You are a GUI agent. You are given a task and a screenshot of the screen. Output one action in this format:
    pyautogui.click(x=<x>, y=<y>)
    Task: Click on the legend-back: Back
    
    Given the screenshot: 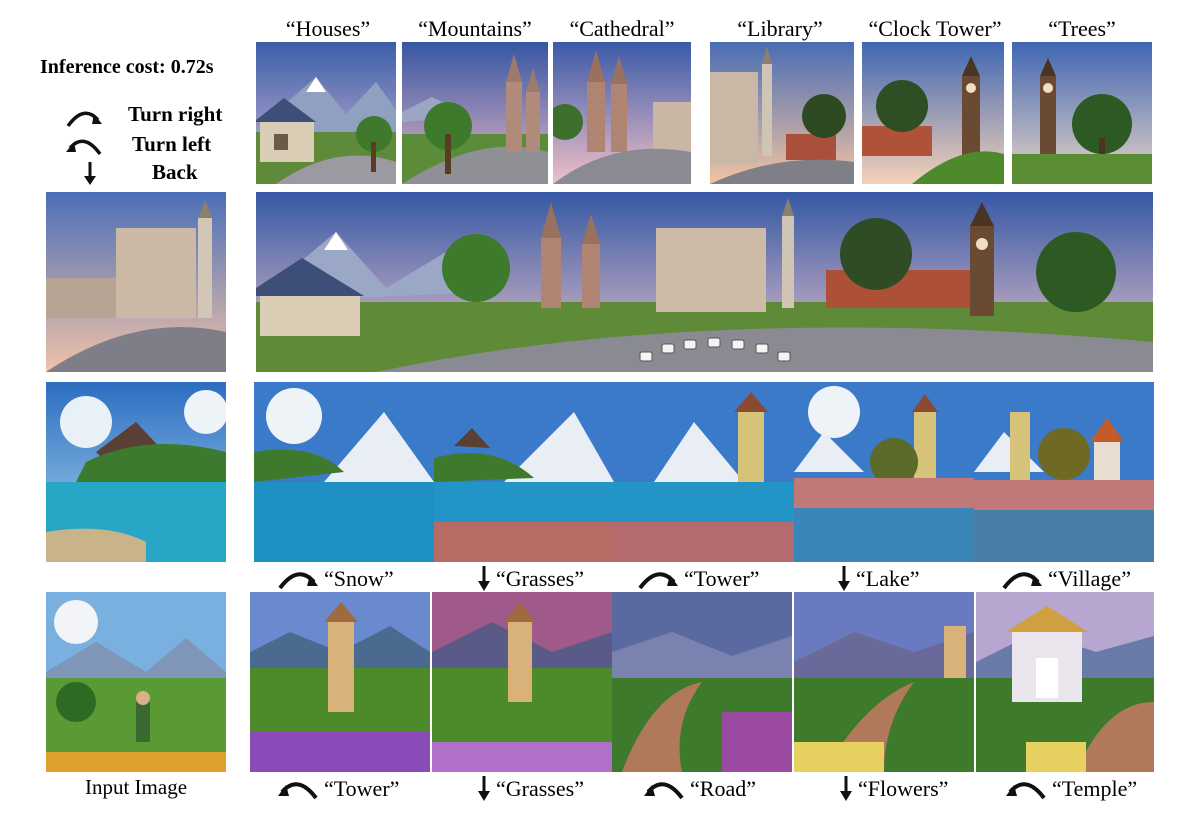 What is the action you would take?
    pyautogui.click(x=175, y=172)
    